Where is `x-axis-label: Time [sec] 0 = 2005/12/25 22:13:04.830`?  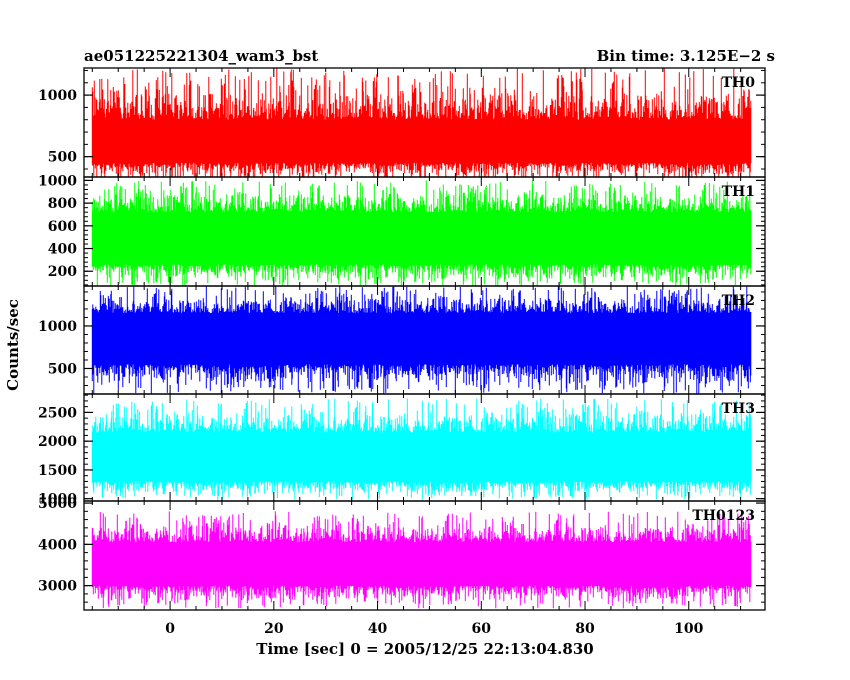
x-axis-label: Time [sec] 0 = 2005/12/25 22:13:04.830 is located at coordinates (424, 649).